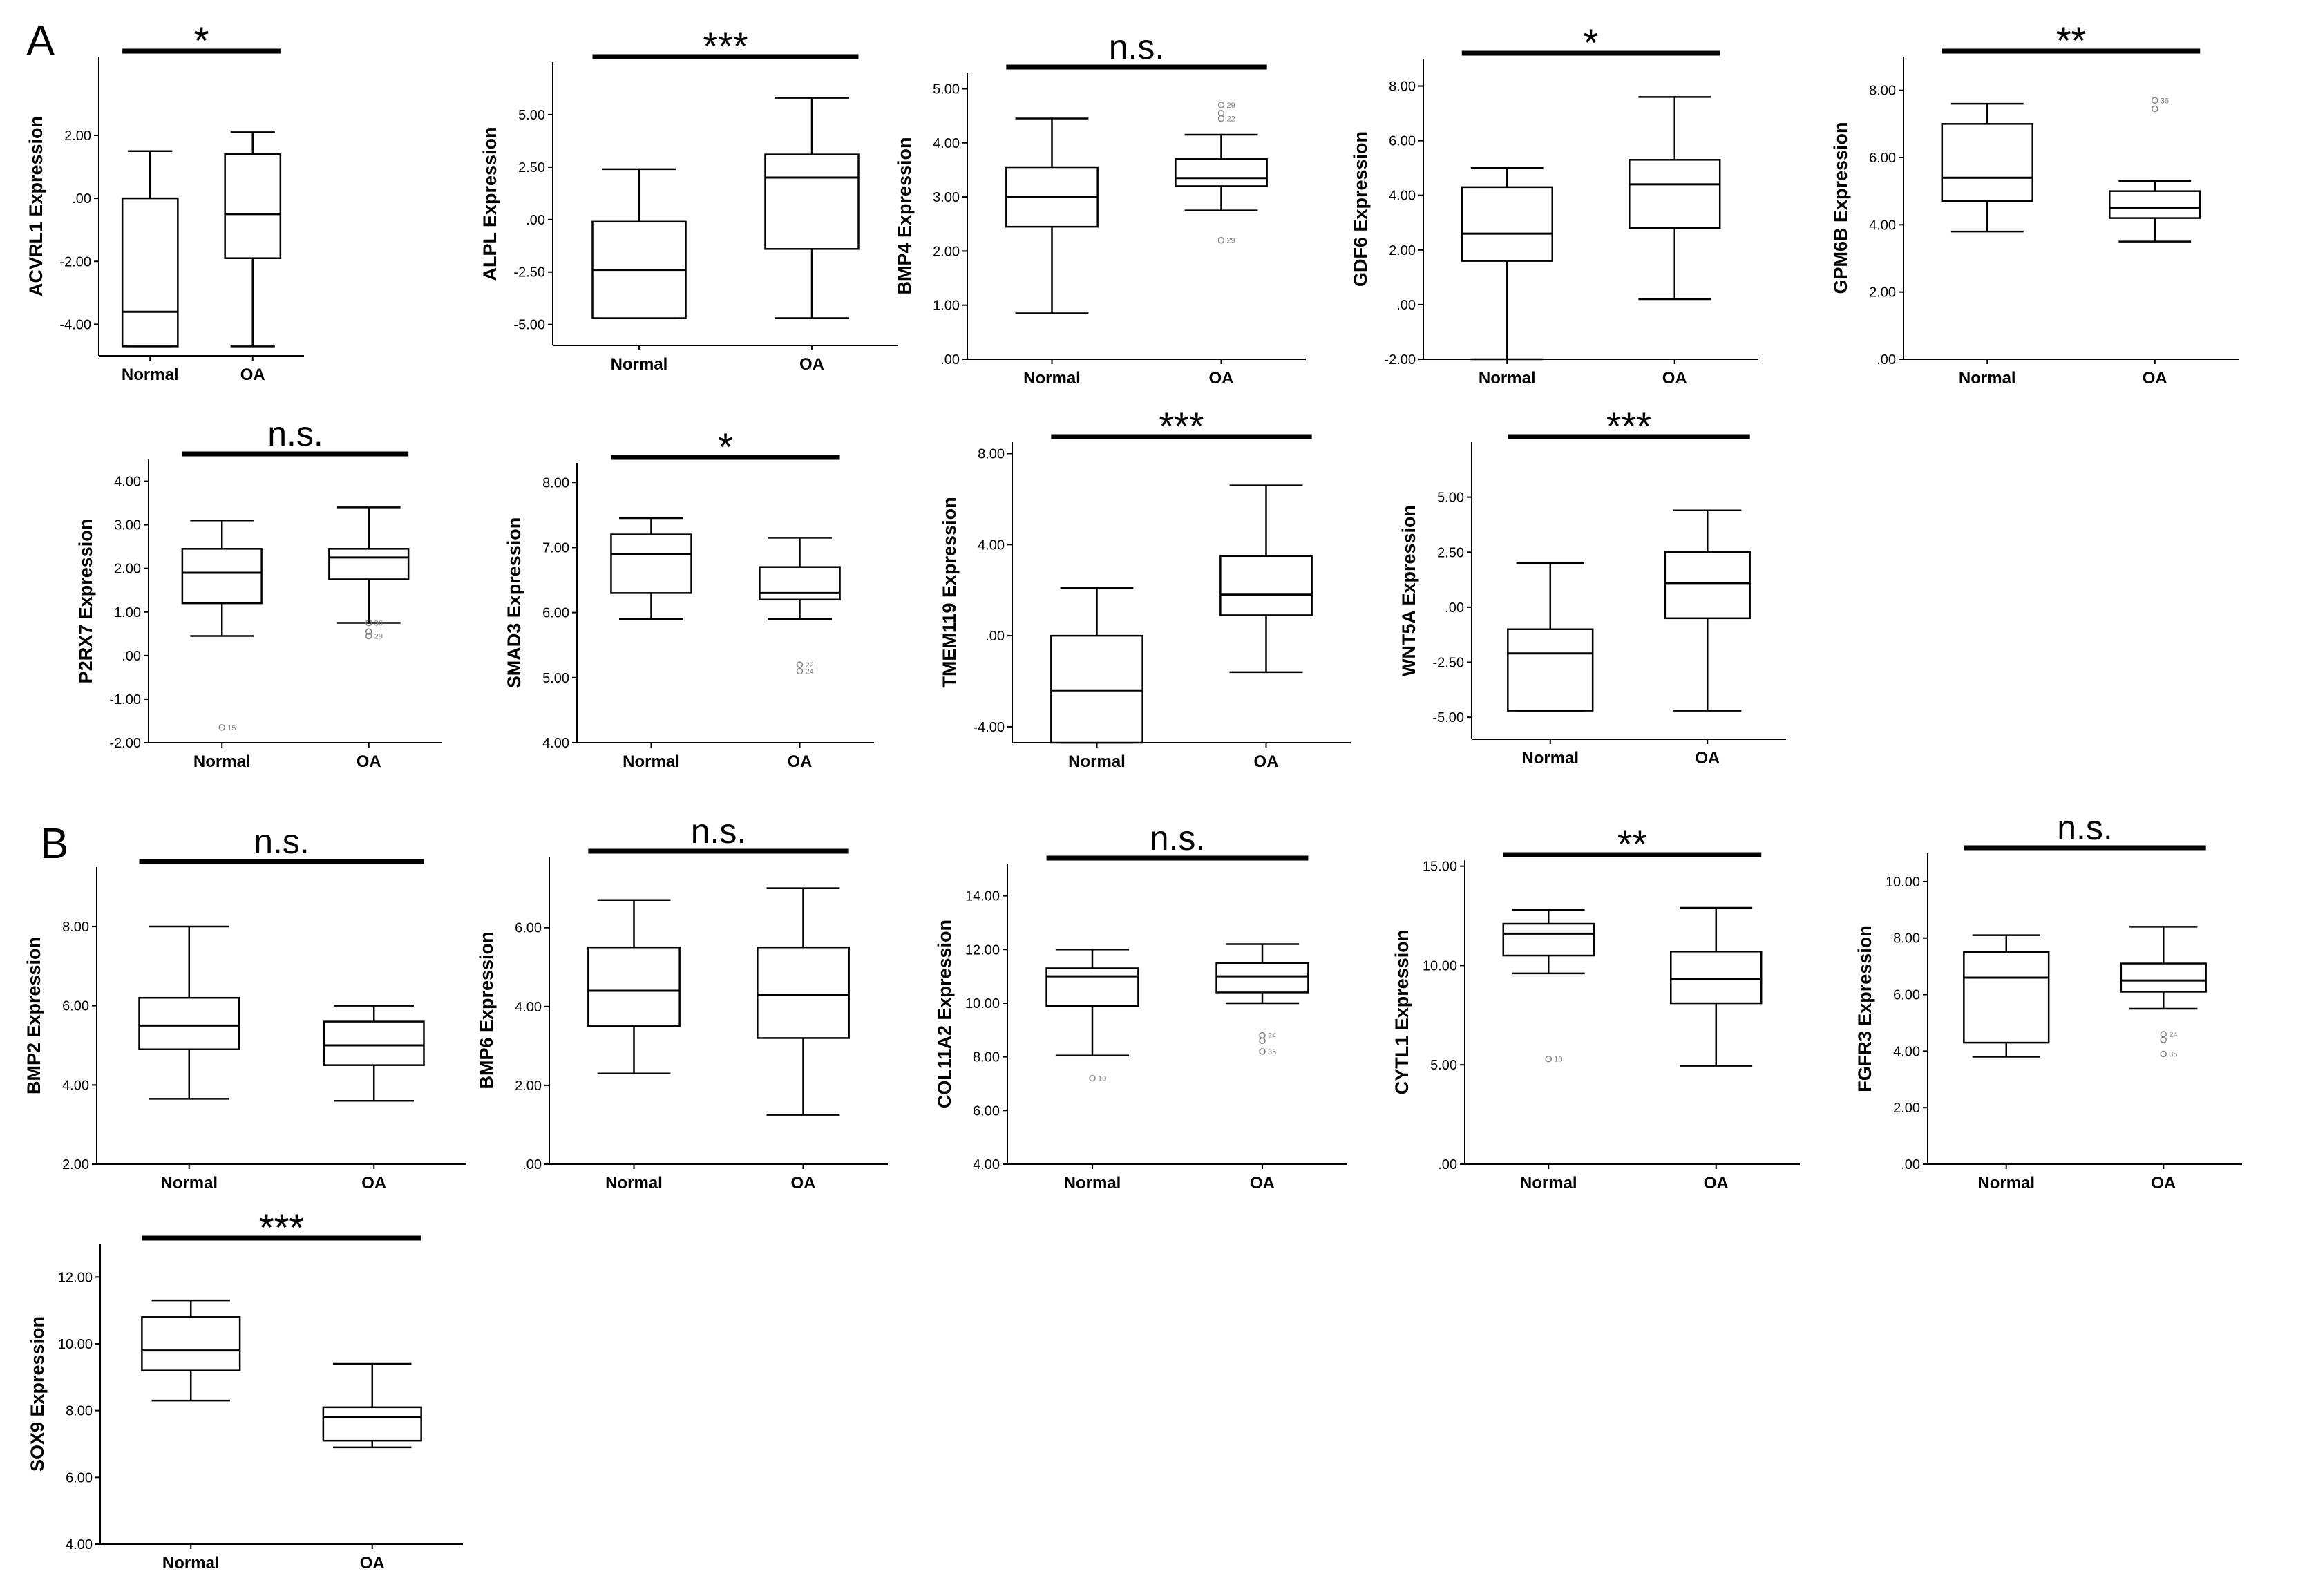 The width and height of the screenshot is (2307, 1596). Describe the element at coordinates (947, 306) in the screenshot. I see `y-tick-label: 1.00` at that location.